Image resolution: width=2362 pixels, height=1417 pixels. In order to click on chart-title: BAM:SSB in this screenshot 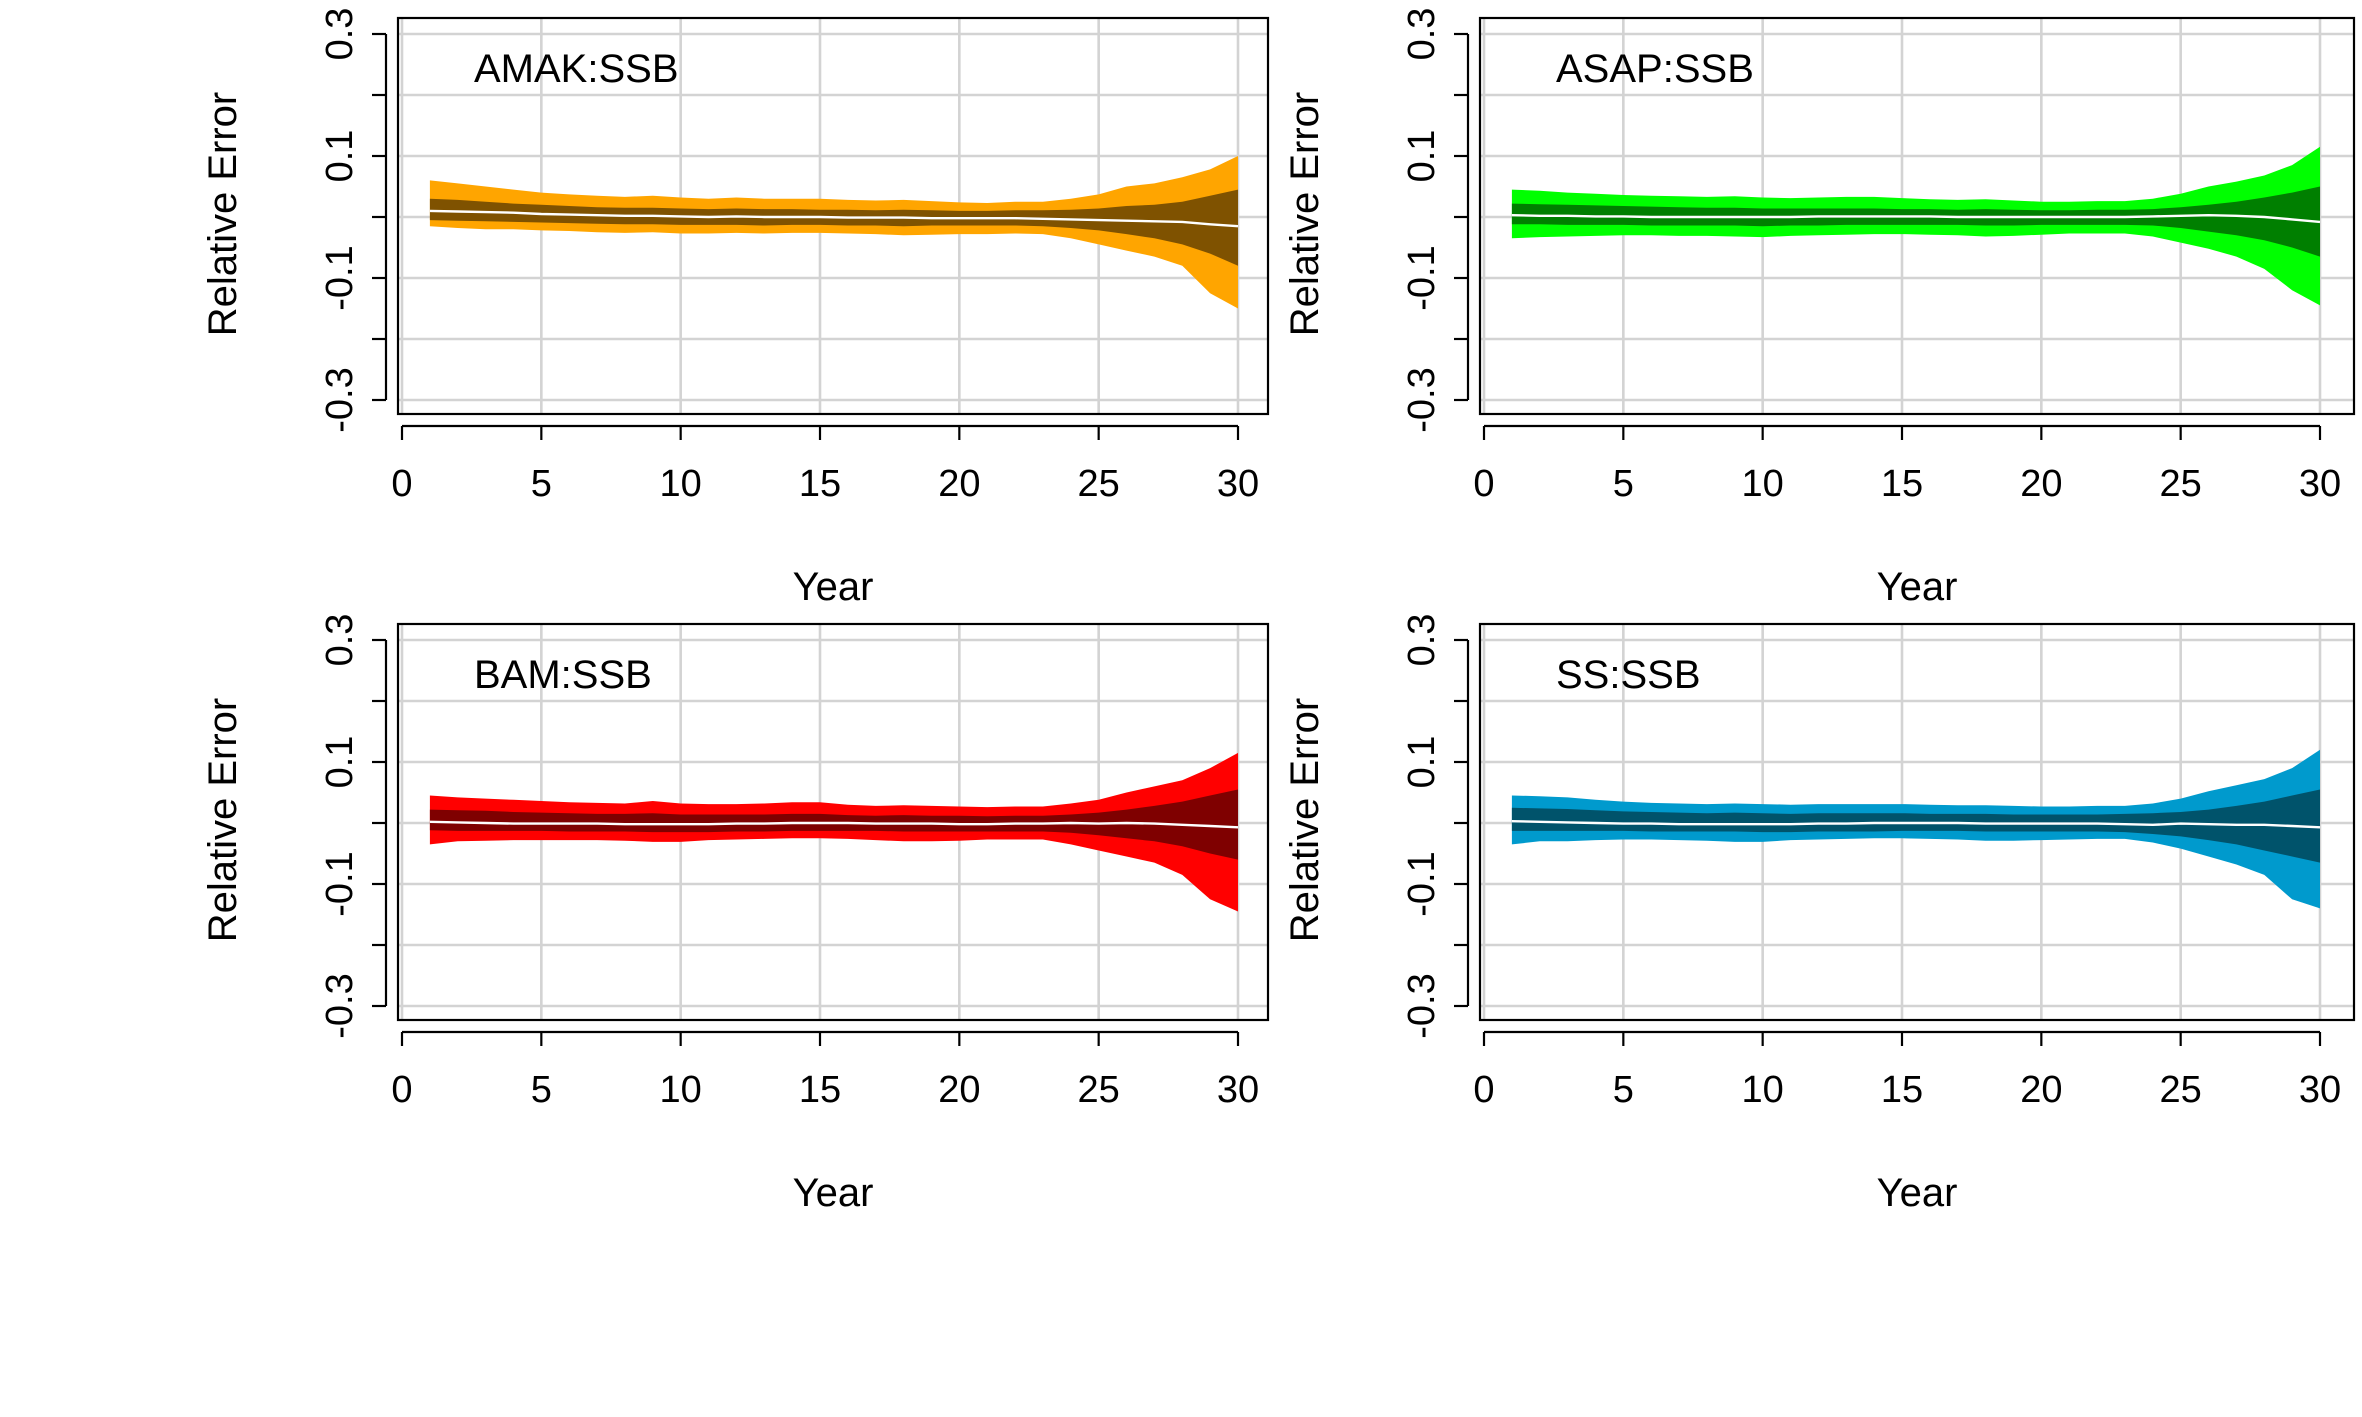, I will do `click(563, 675)`.